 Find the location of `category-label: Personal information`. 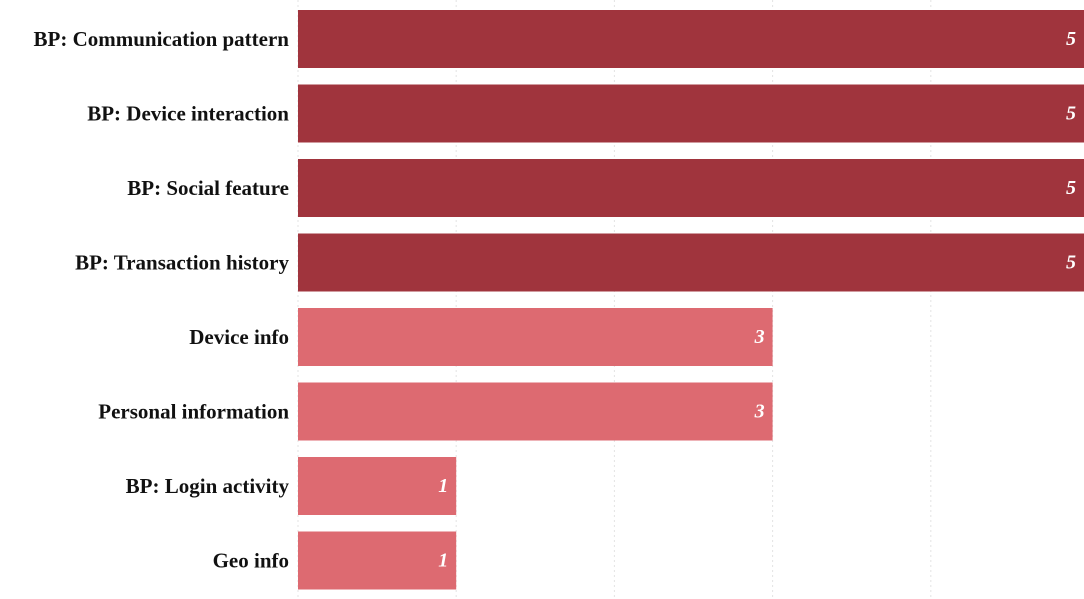

category-label: Personal information is located at coordinates (193, 412).